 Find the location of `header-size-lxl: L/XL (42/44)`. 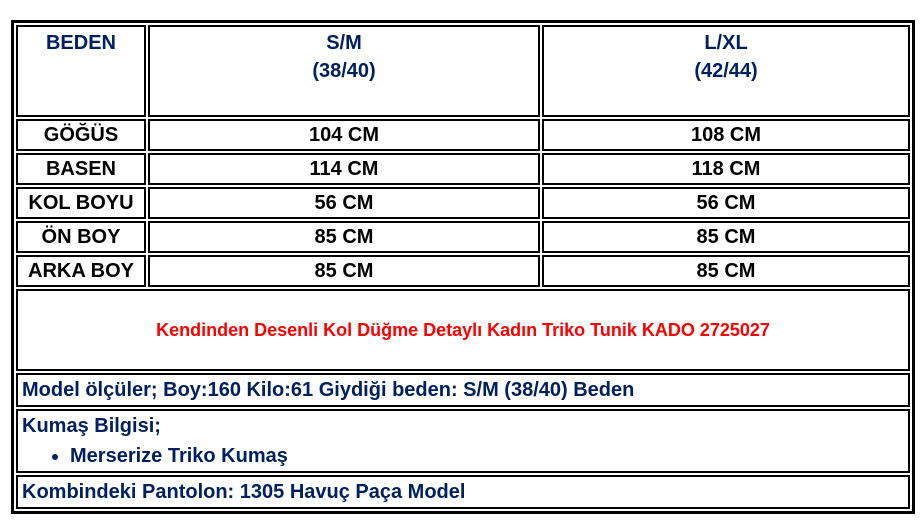

header-size-lxl: L/XL (42/44) is located at coordinates (726, 71).